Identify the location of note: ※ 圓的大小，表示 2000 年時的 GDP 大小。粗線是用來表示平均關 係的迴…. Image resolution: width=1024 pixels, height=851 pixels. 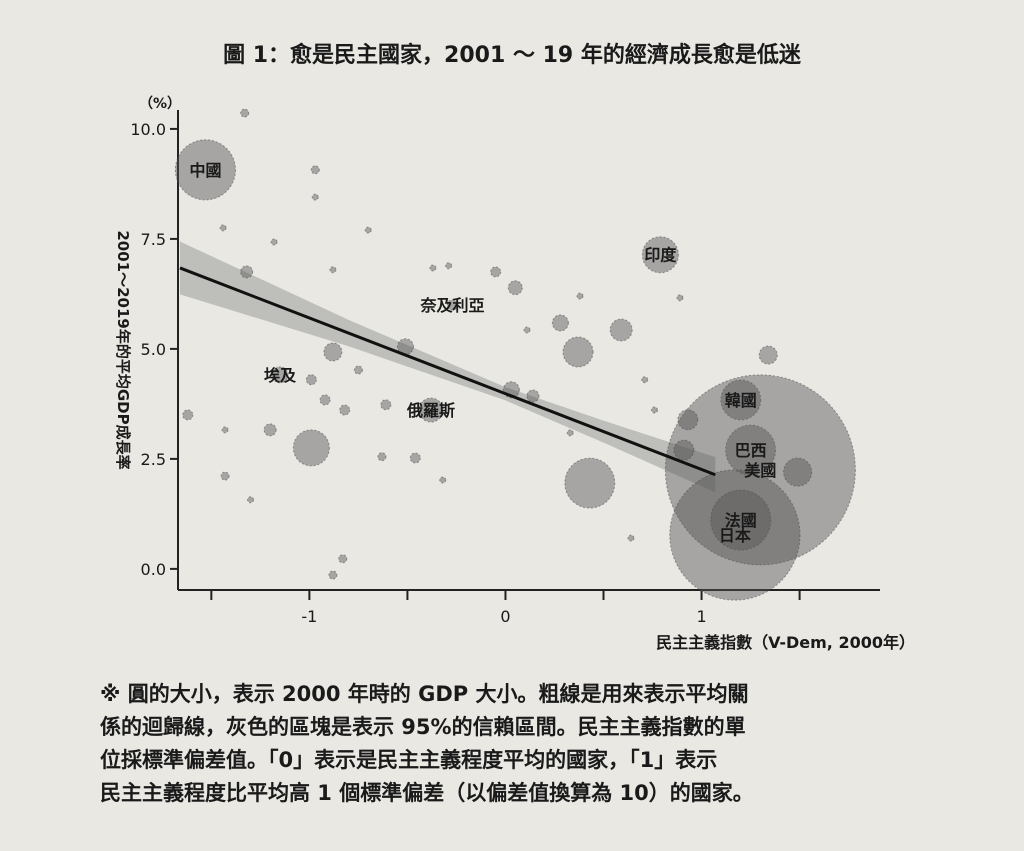
(530, 744).